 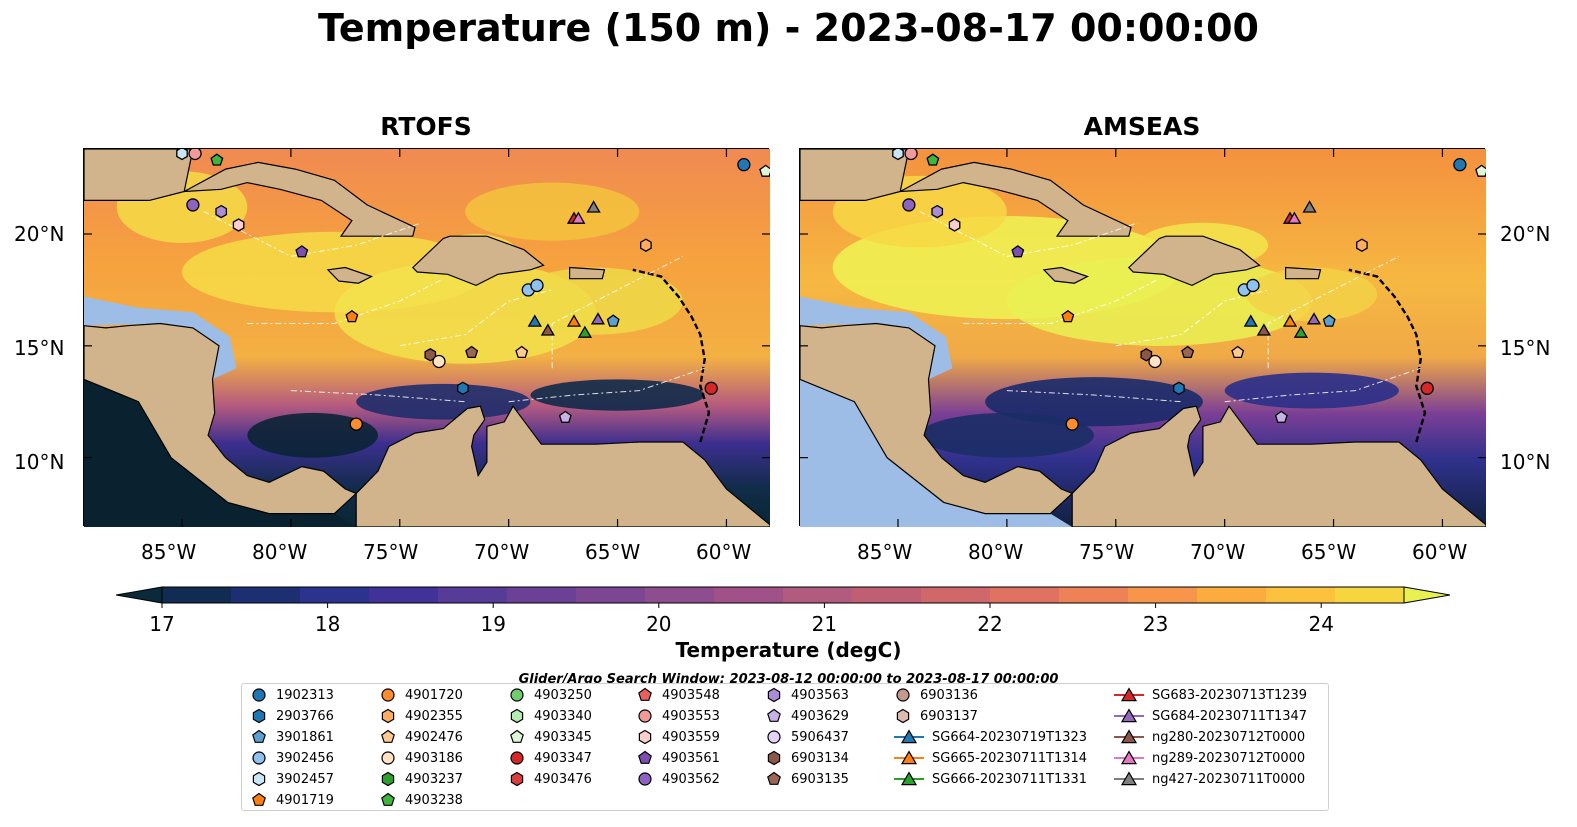 I want to click on legend-label: 6903135, so click(x=820, y=779).